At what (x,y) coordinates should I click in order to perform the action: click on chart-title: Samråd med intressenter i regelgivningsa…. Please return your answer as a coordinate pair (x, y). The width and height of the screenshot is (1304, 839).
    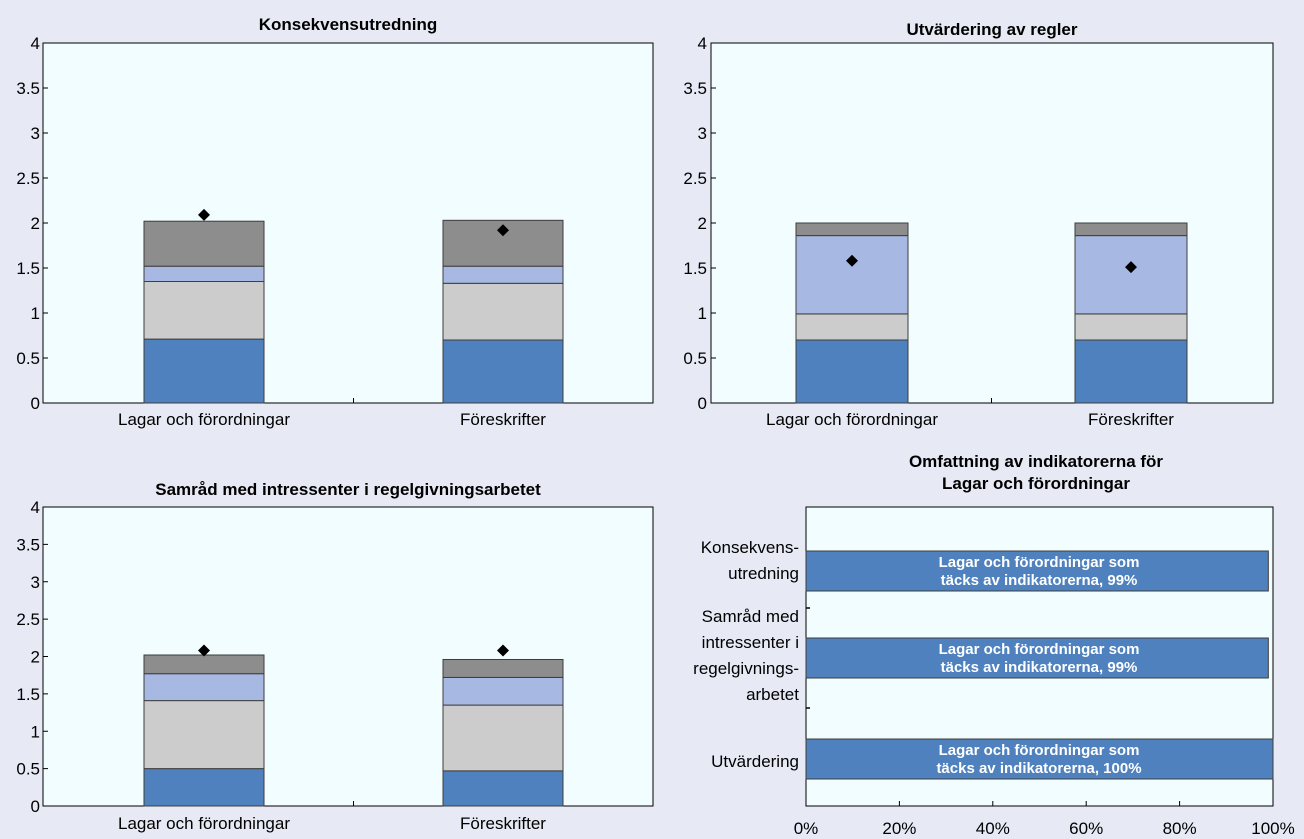
    Looking at the image, I should click on (348, 489).